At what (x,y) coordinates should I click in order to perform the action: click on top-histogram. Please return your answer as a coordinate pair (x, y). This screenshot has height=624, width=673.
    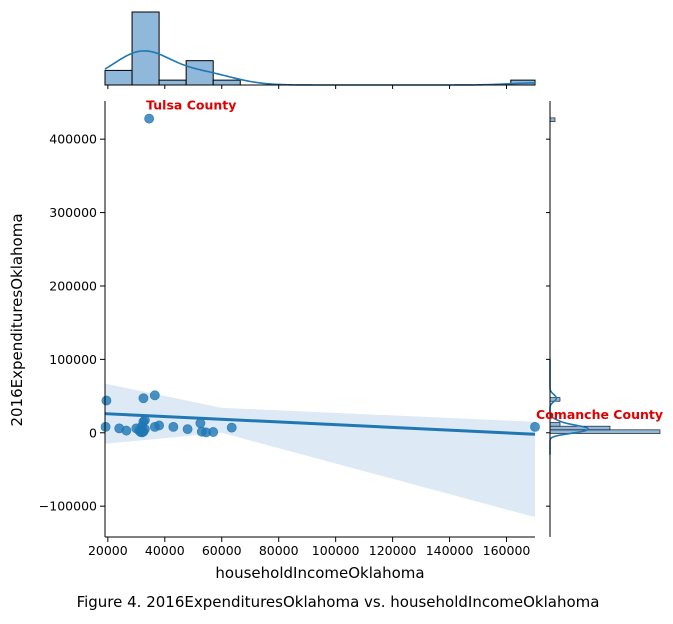
    Looking at the image, I should click on (320, 48).